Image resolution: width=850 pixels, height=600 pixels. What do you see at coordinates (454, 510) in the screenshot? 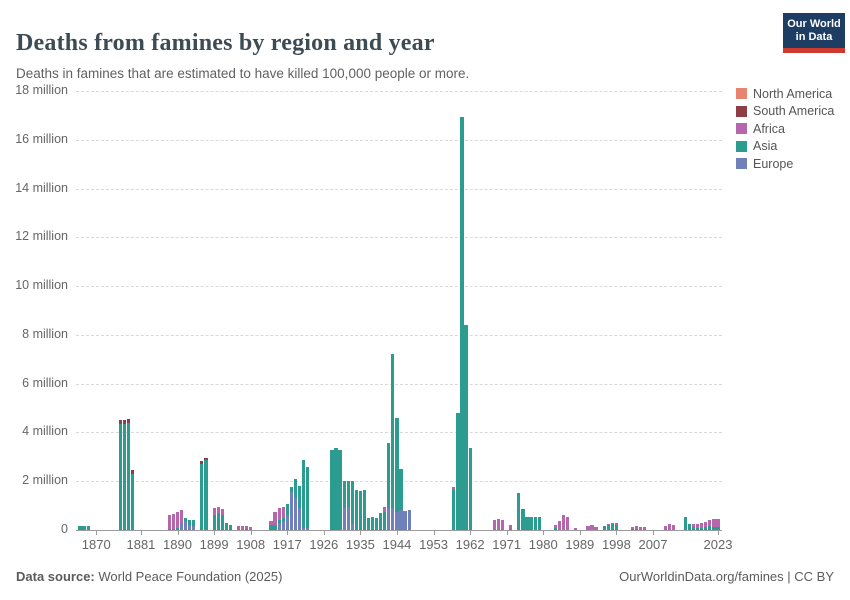
I see `bar-segment-asia-1958` at bounding box center [454, 510].